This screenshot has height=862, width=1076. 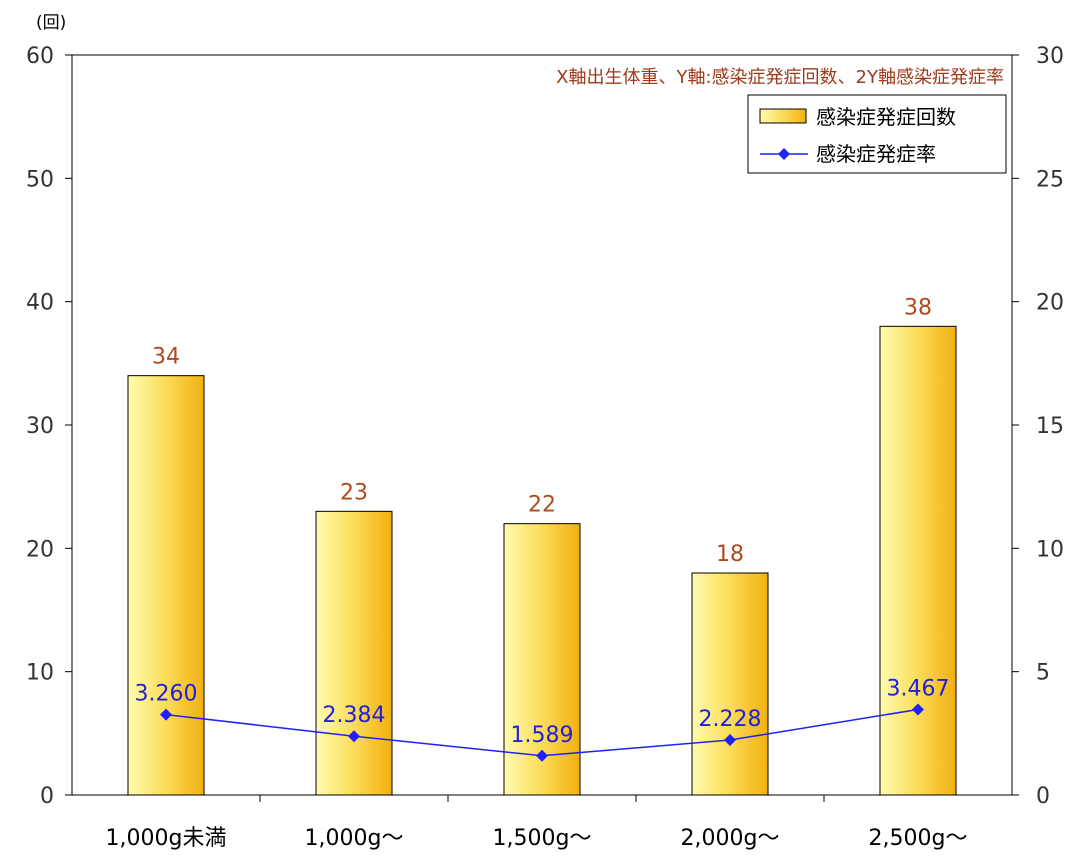 I want to click on x-axis: 1,000g未満 1,000g〜 1,500g〜 2,000g〜 2,500g〜, so click(x=537, y=823).